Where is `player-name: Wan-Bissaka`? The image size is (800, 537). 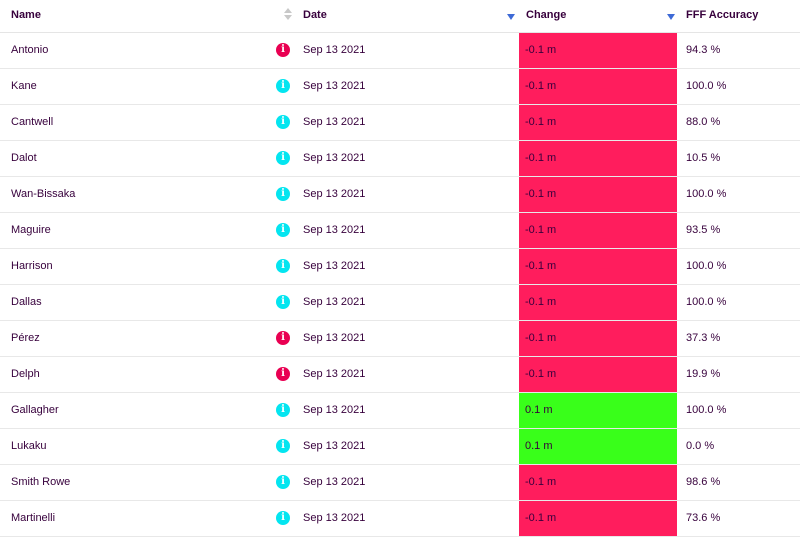
player-name: Wan-Bissaka is located at coordinates (43, 194).